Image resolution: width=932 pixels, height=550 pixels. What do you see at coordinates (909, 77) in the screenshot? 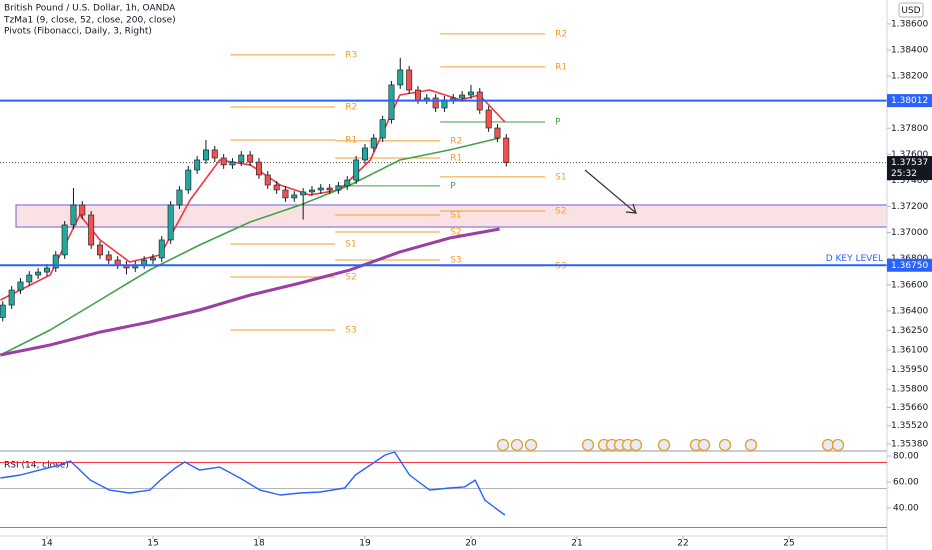
I see `y-tick-label: 1.38200` at bounding box center [909, 77].